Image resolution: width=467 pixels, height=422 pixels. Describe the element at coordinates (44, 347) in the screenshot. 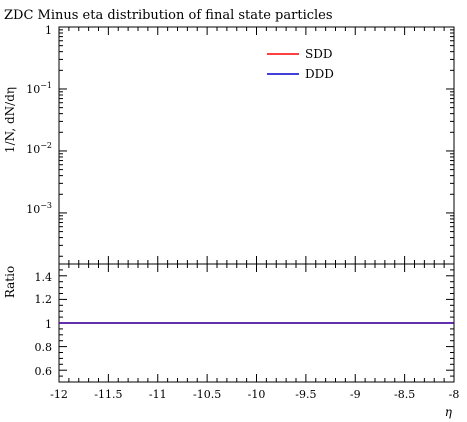

I see `ratio-tick-label-0.8: 0.8` at that location.